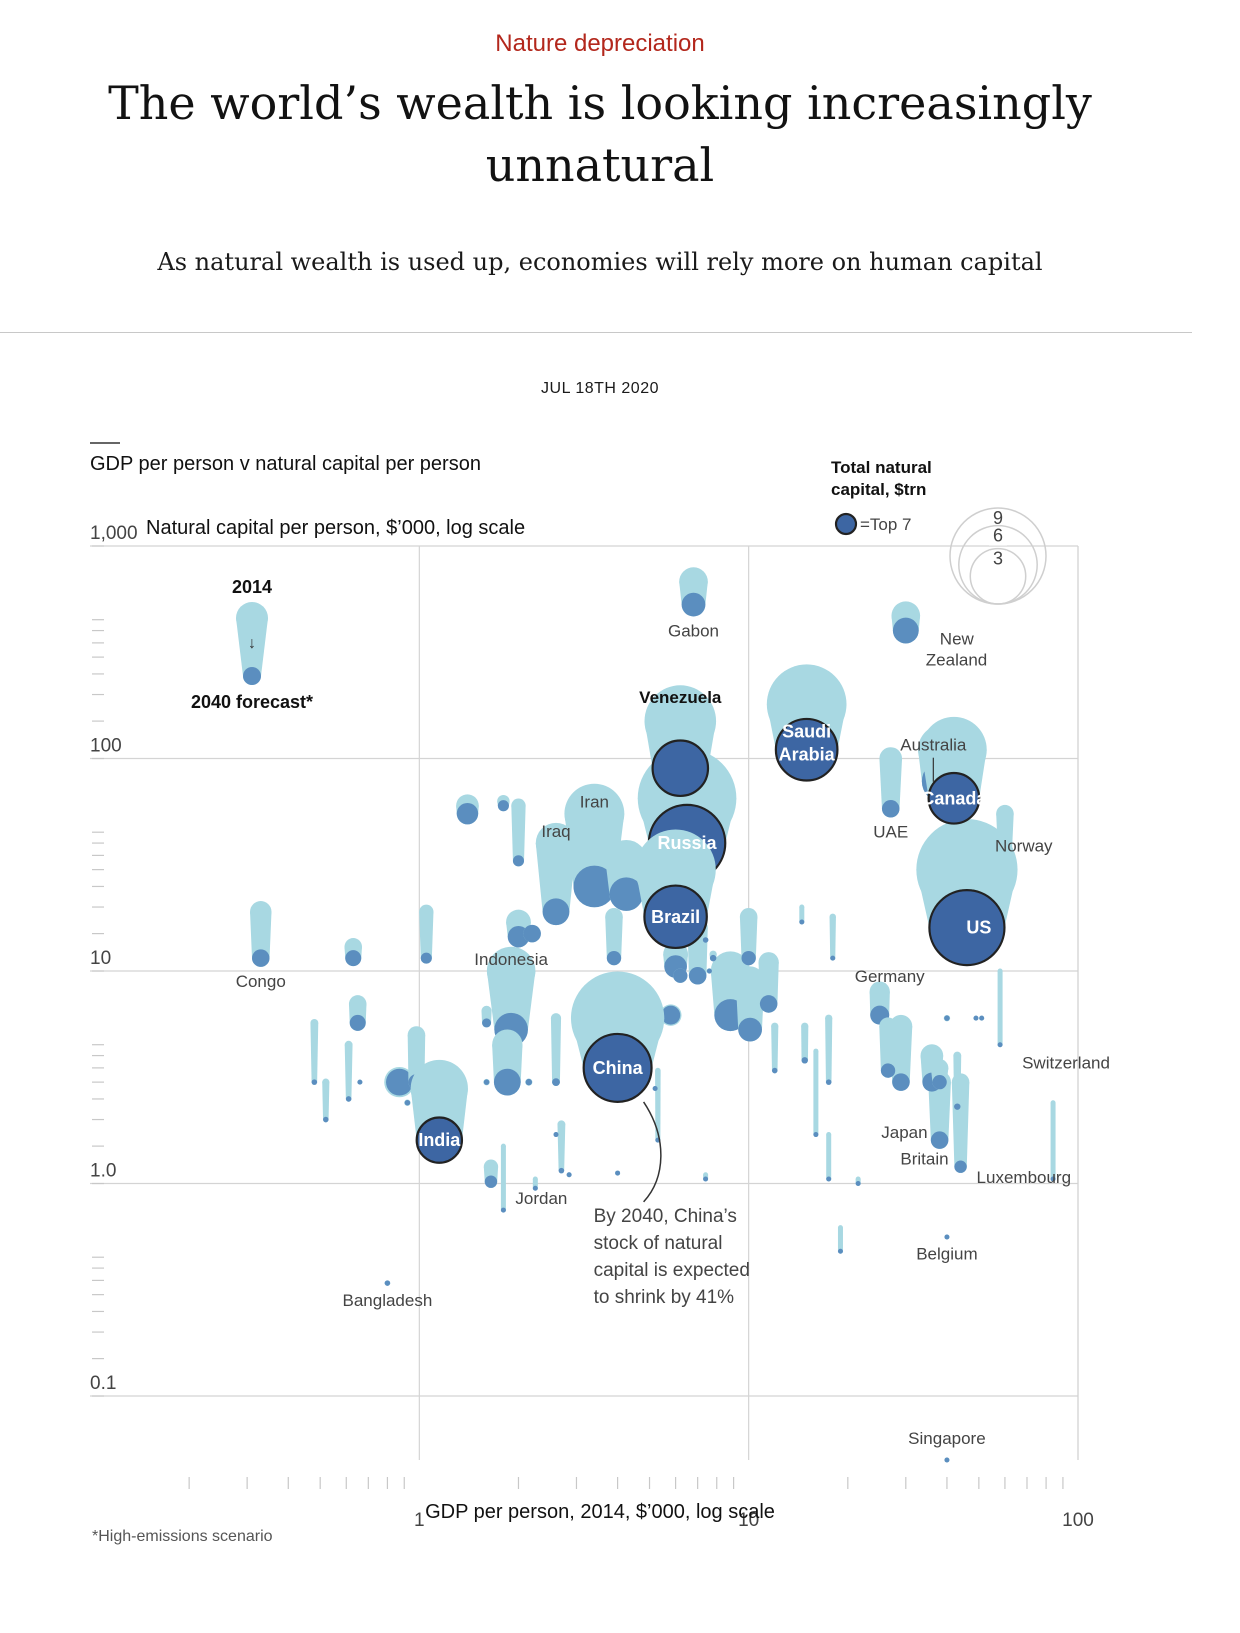  What do you see at coordinates (387, 1283) in the screenshot?
I see `bubble-bangladesh` at bounding box center [387, 1283].